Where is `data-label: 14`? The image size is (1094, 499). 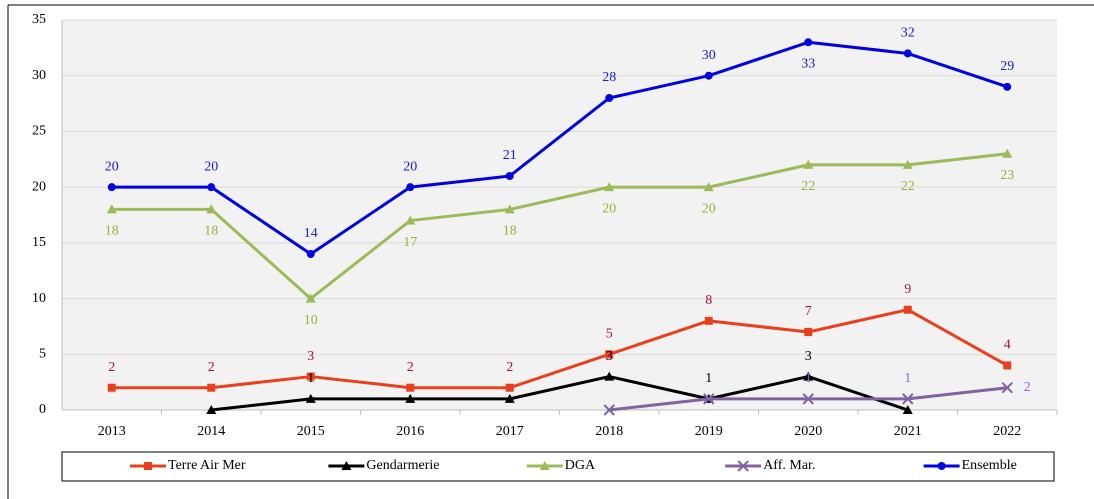 data-label: 14 is located at coordinates (311, 233).